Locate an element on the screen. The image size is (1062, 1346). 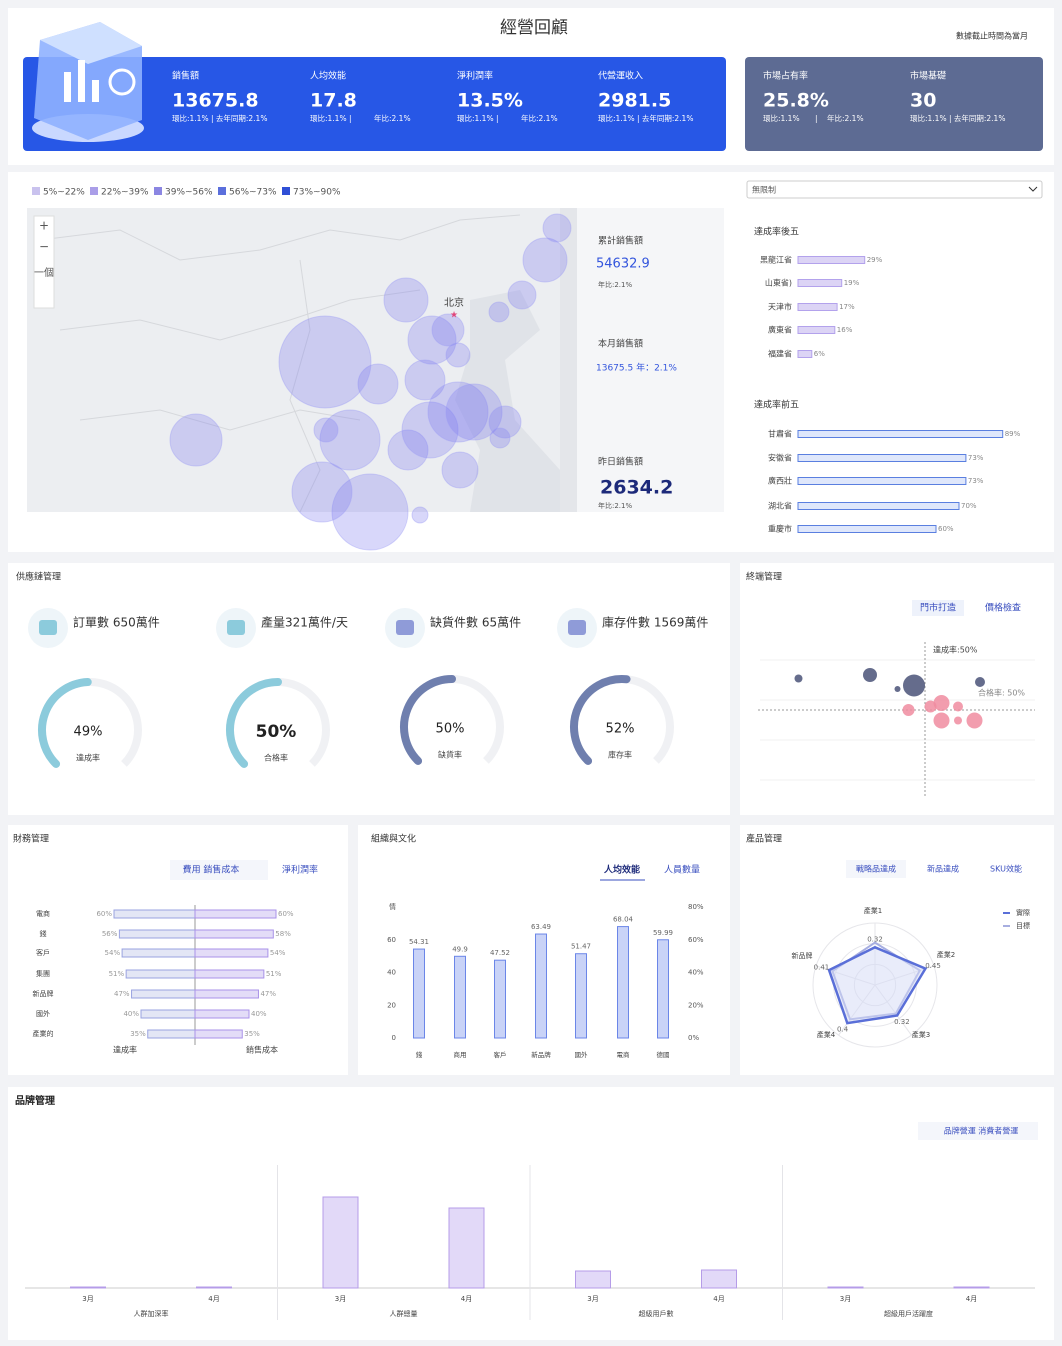
legend-label: 39%~56% is located at coordinates (189, 193).